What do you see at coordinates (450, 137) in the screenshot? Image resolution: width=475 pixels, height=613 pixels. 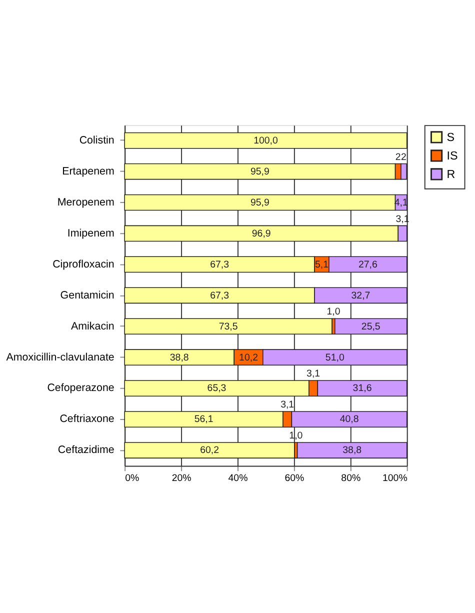 I see `legend-label: S` at bounding box center [450, 137].